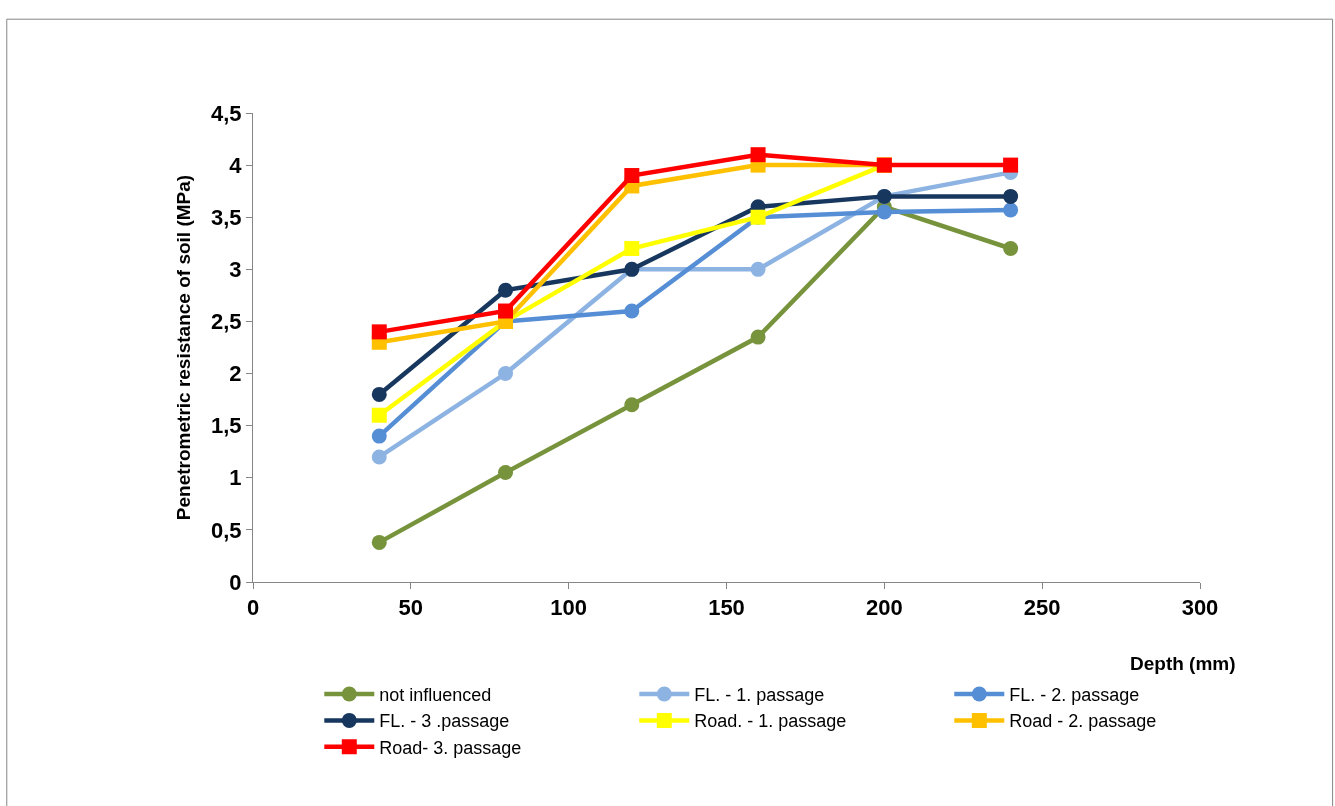  What do you see at coordinates (726, 608) in the screenshot?
I see `x-tick-label: 150` at bounding box center [726, 608].